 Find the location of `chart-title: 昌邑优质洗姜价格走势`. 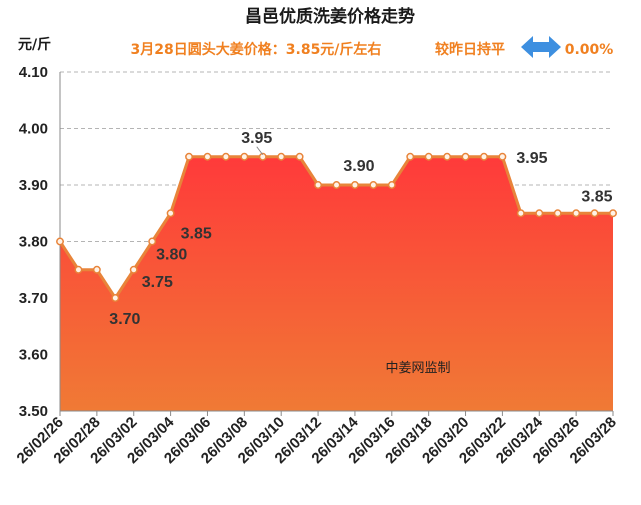

chart-title: 昌邑优质洗姜价格走势 is located at coordinates (330, 16).